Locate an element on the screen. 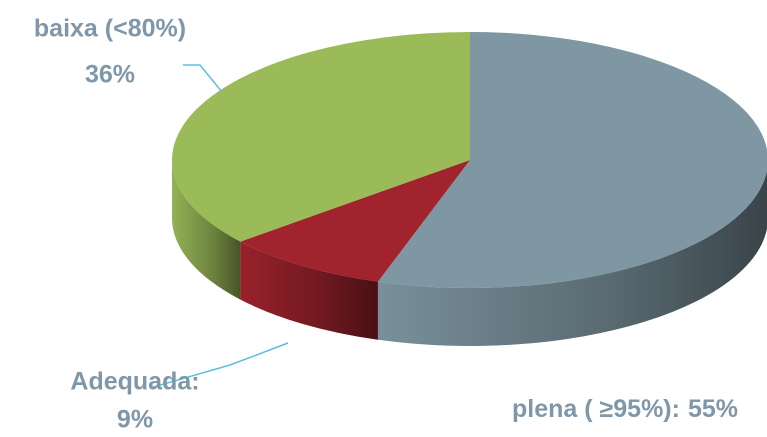  value-label: 55% is located at coordinates (713, 409).